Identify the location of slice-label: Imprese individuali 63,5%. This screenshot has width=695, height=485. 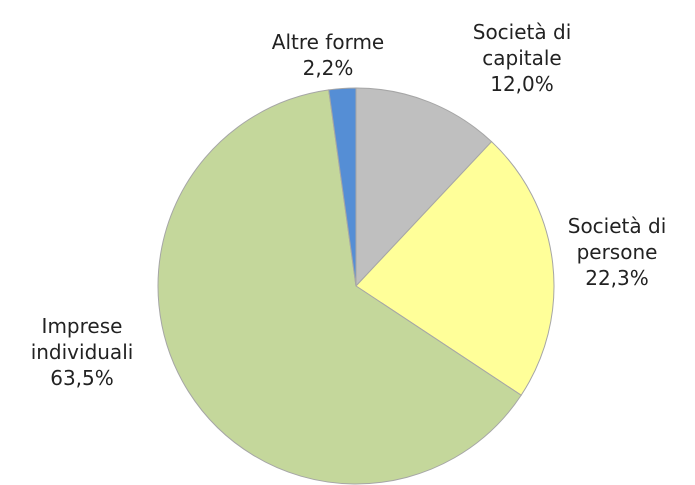
(82, 352).